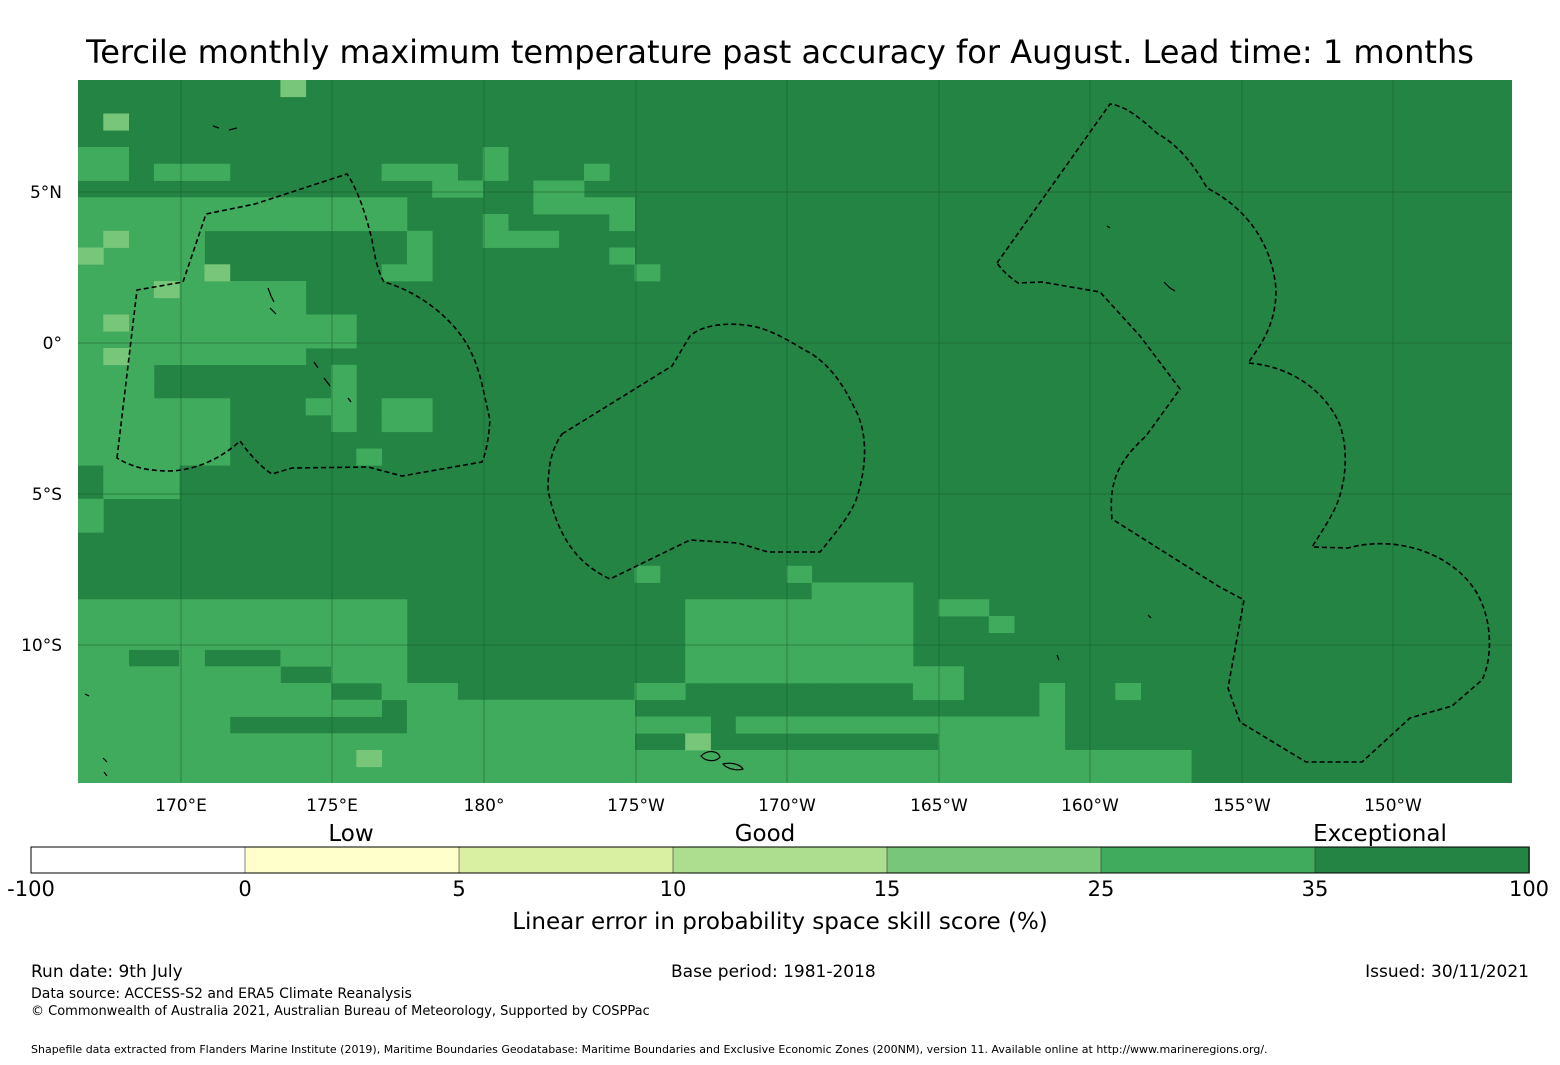 The image size is (1560, 1065). I want to click on colorbar-swatch, so click(1422, 860).